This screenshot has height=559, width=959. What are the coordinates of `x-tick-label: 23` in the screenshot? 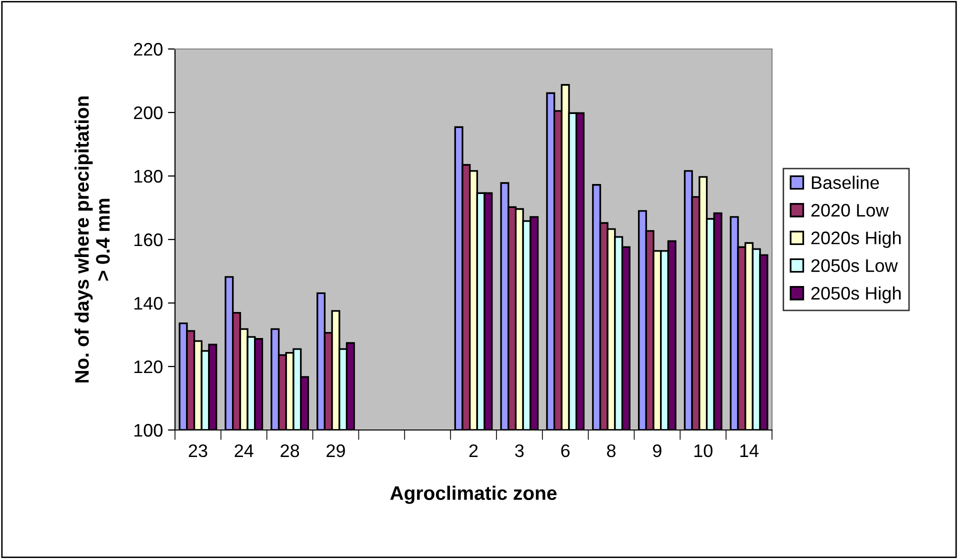 It's located at (198, 451).